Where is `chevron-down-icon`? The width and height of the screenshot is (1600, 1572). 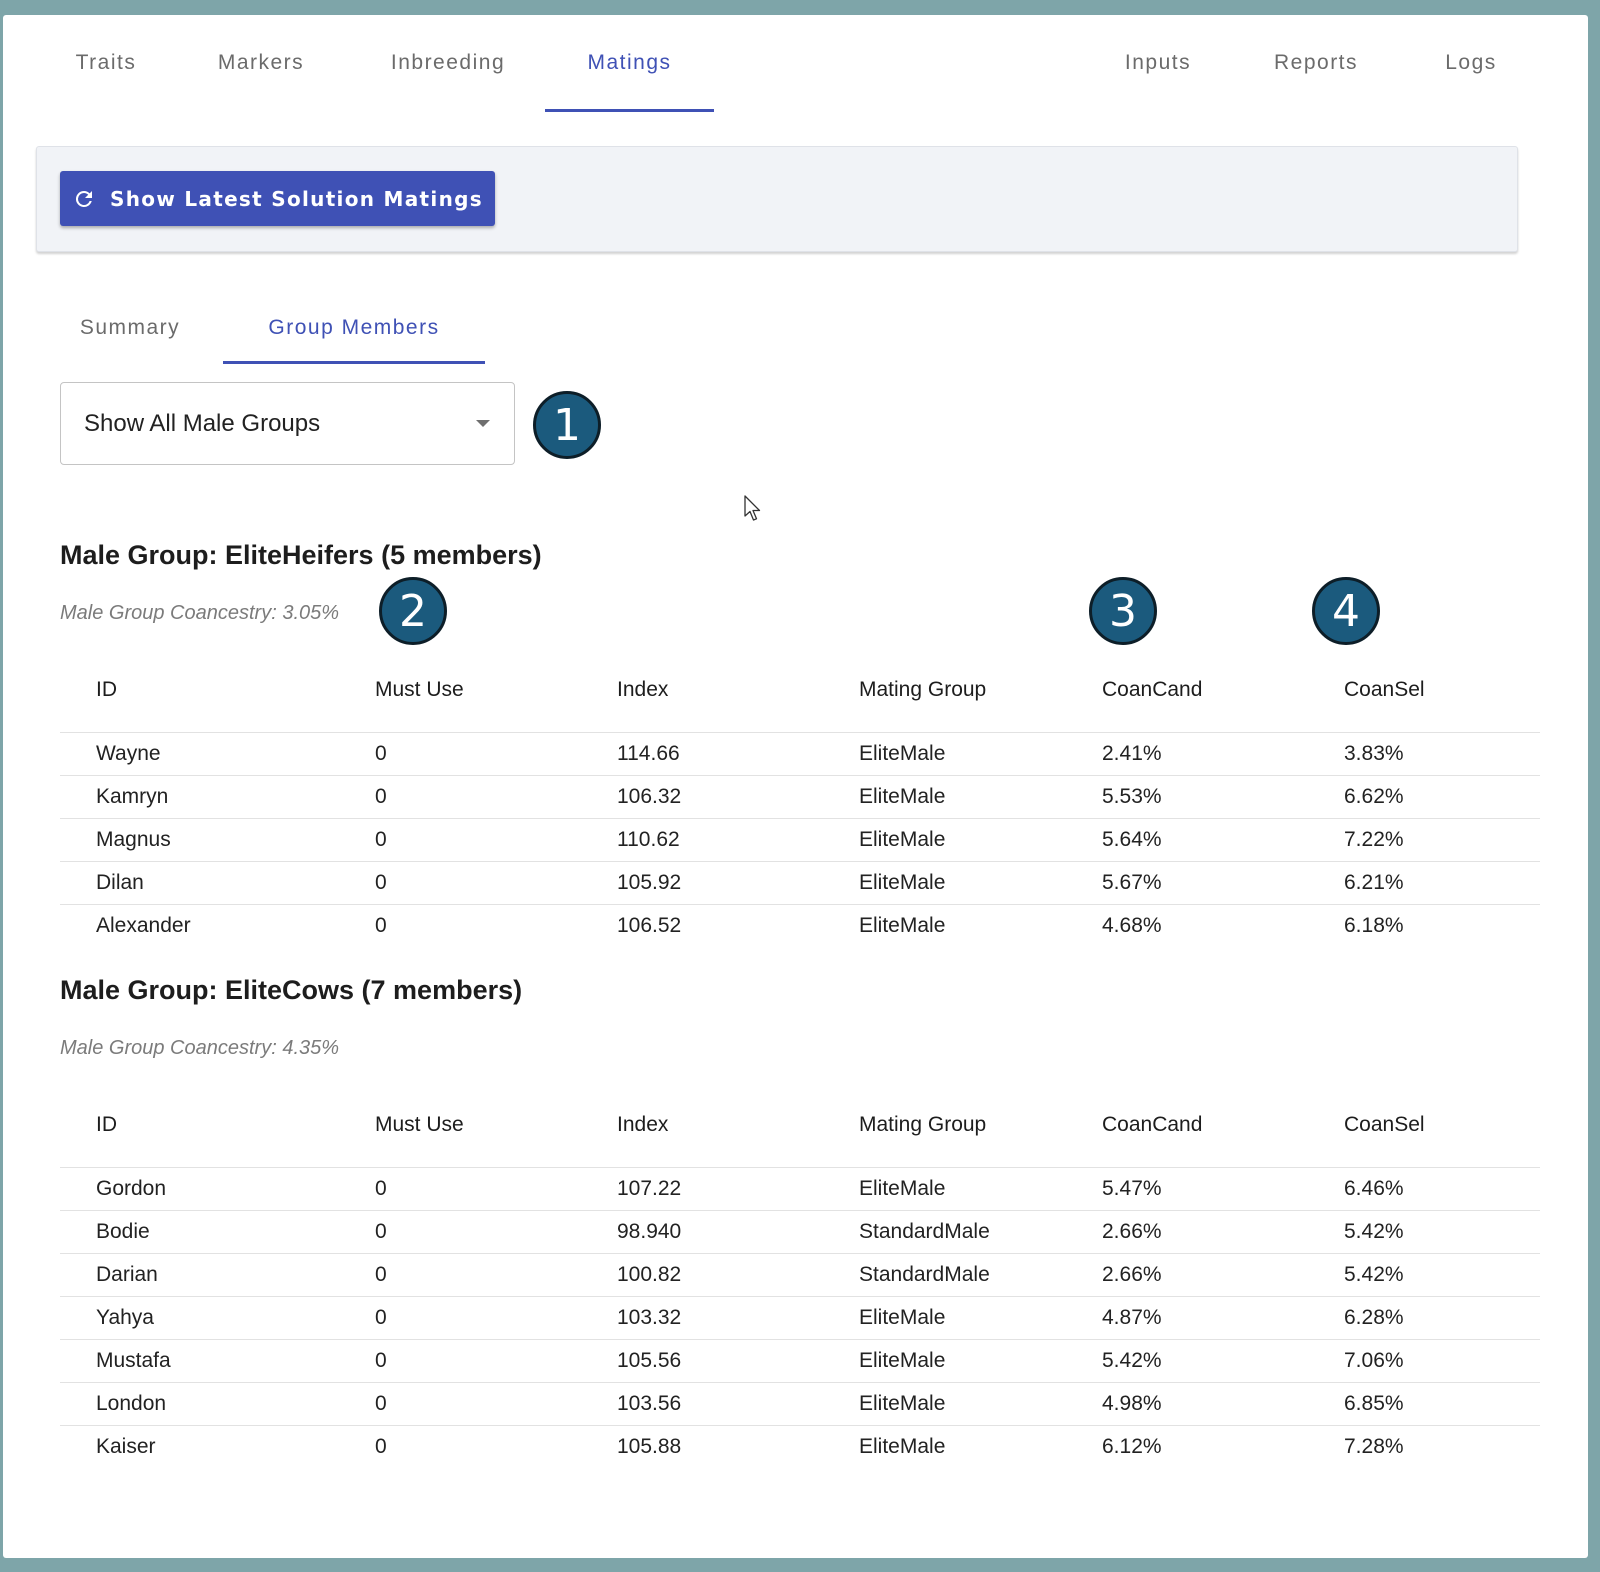
chevron-down-icon is located at coordinates (483, 423).